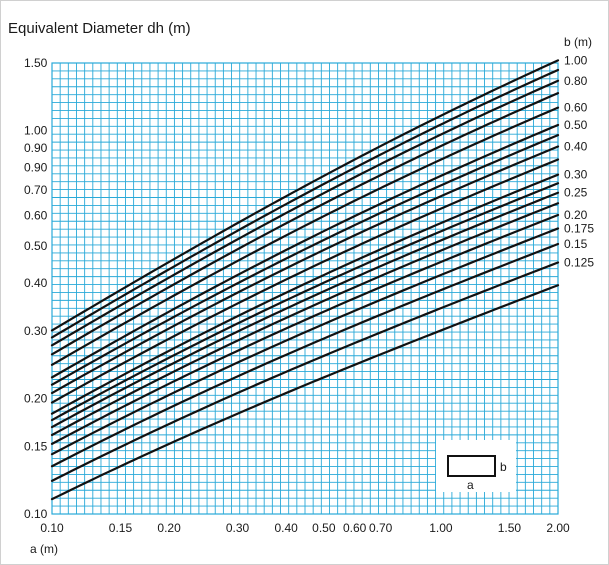  I want to click on y-tick-label: 0.30, so click(36, 331).